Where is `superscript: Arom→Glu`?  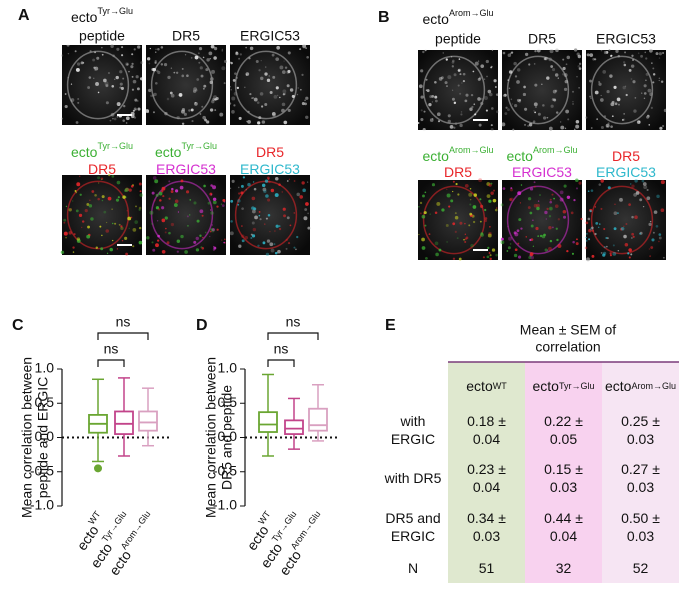 superscript: Arom→Glu is located at coordinates (471, 13).